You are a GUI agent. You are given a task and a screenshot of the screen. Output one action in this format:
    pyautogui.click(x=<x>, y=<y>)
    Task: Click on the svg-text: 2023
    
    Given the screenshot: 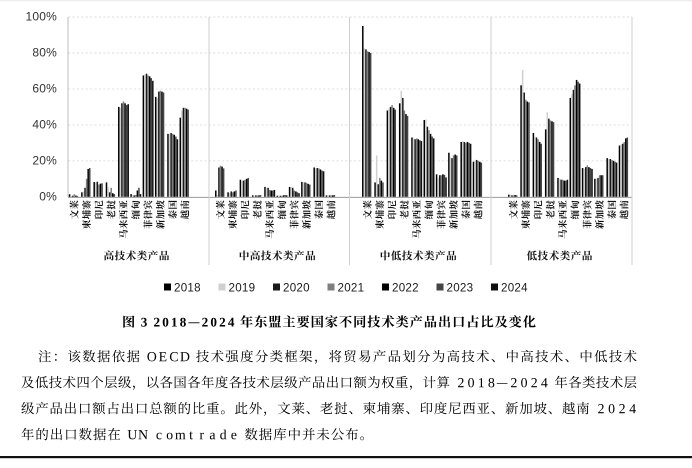 What is the action you would take?
    pyautogui.click(x=460, y=288)
    